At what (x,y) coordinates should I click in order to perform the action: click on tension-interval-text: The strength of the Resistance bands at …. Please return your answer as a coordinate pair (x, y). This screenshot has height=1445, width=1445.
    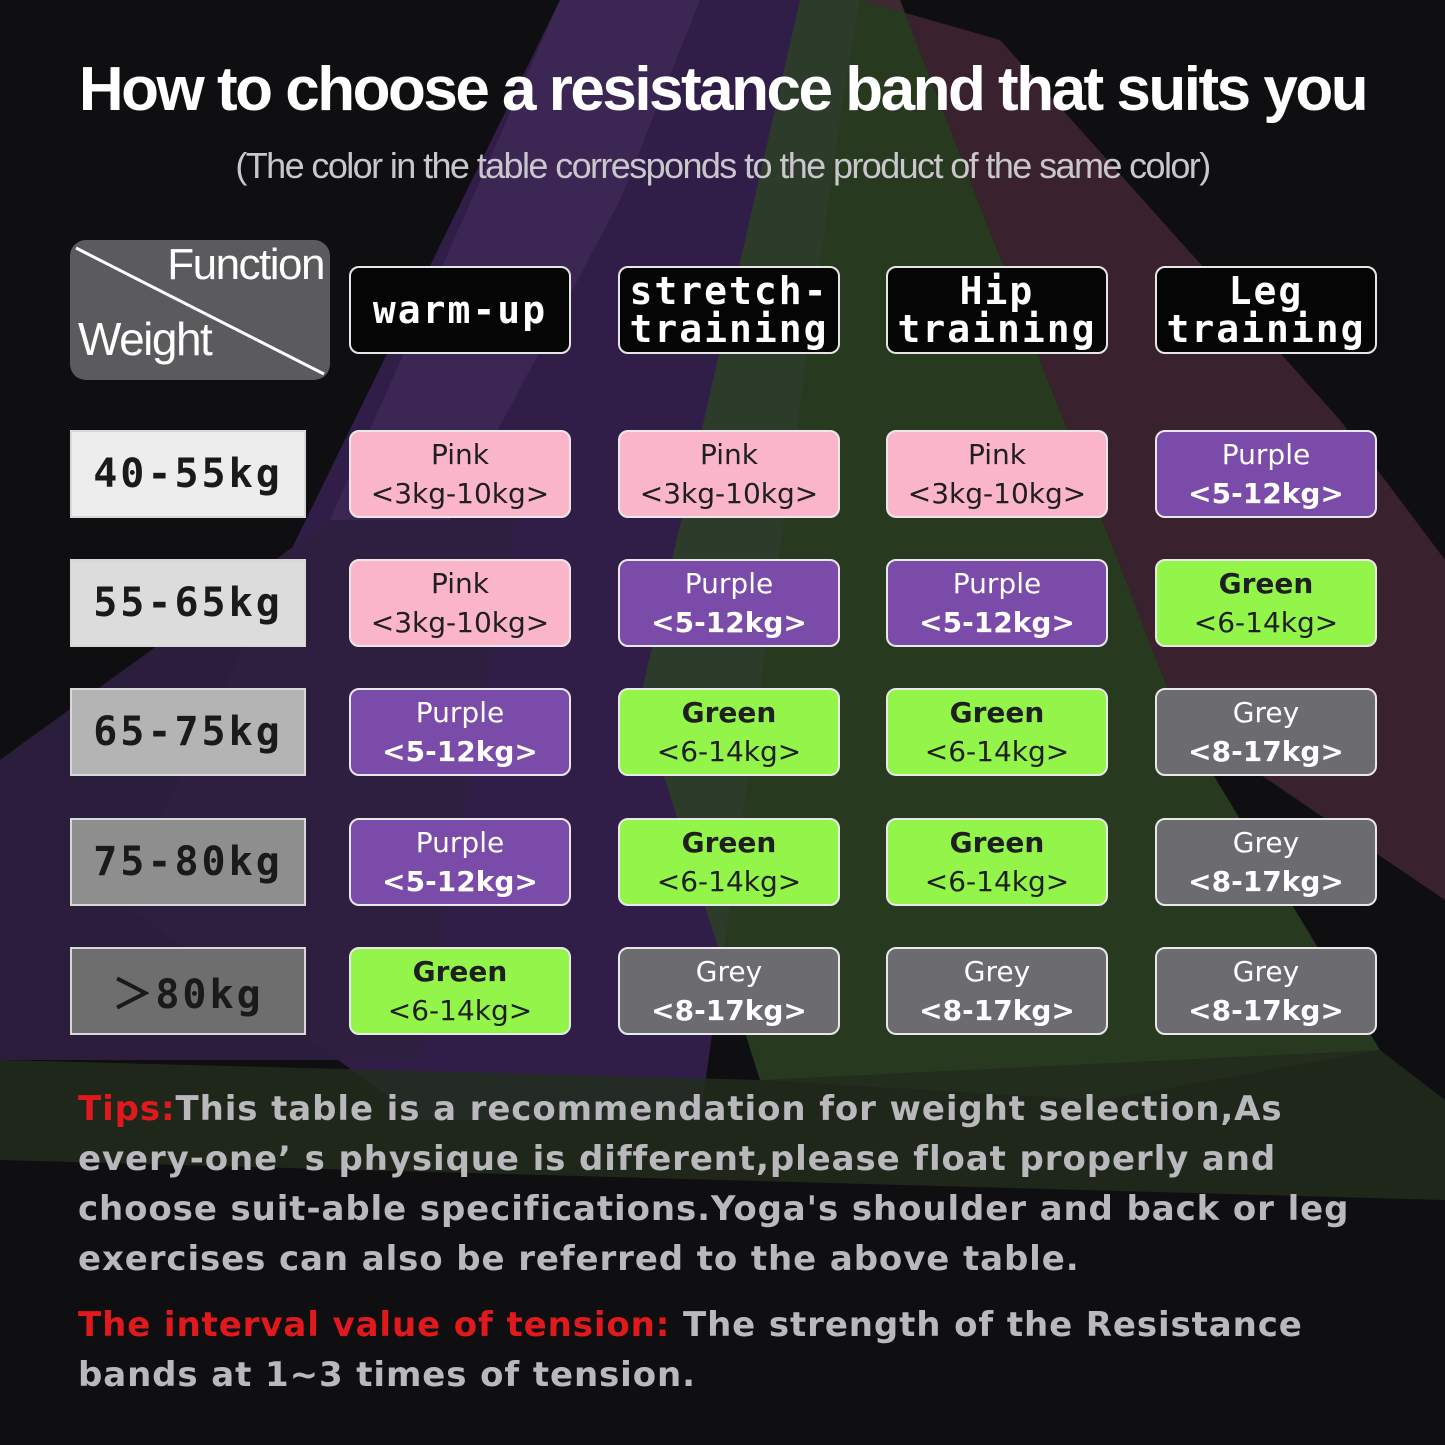
    Looking at the image, I should click on (690, 1350).